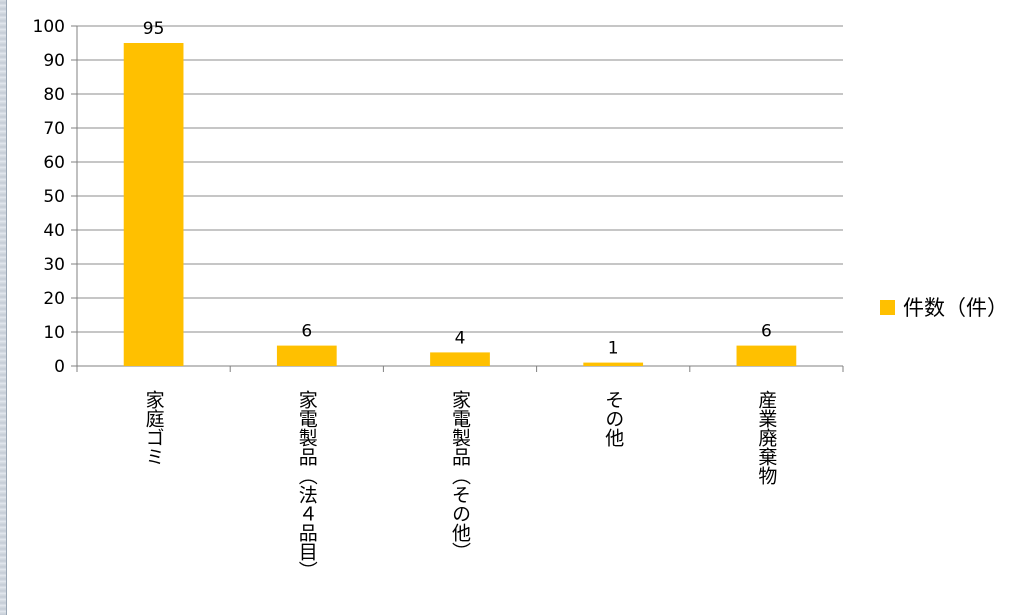  Describe the element at coordinates (306, 332) in the screenshot. I see `data-label-2: 6` at that location.